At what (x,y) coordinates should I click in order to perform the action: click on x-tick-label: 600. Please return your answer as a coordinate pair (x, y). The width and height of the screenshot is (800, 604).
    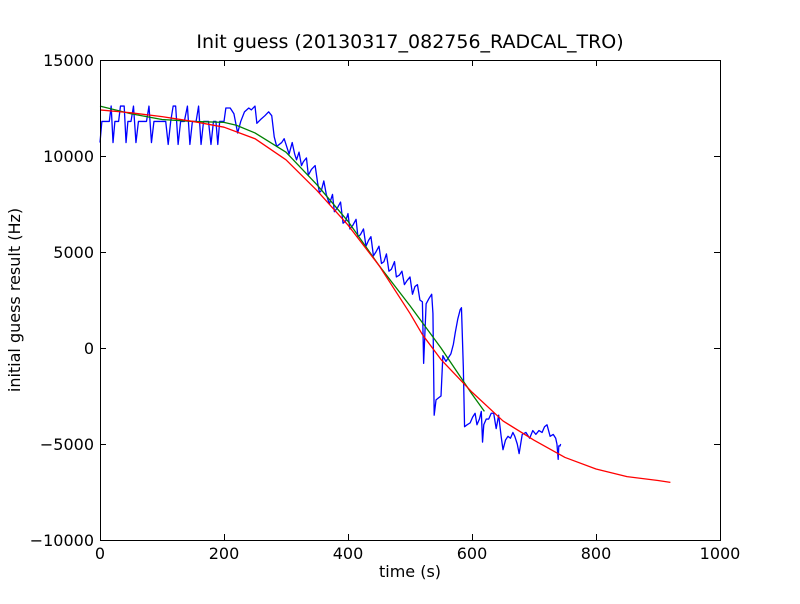
    Looking at the image, I should click on (472, 553).